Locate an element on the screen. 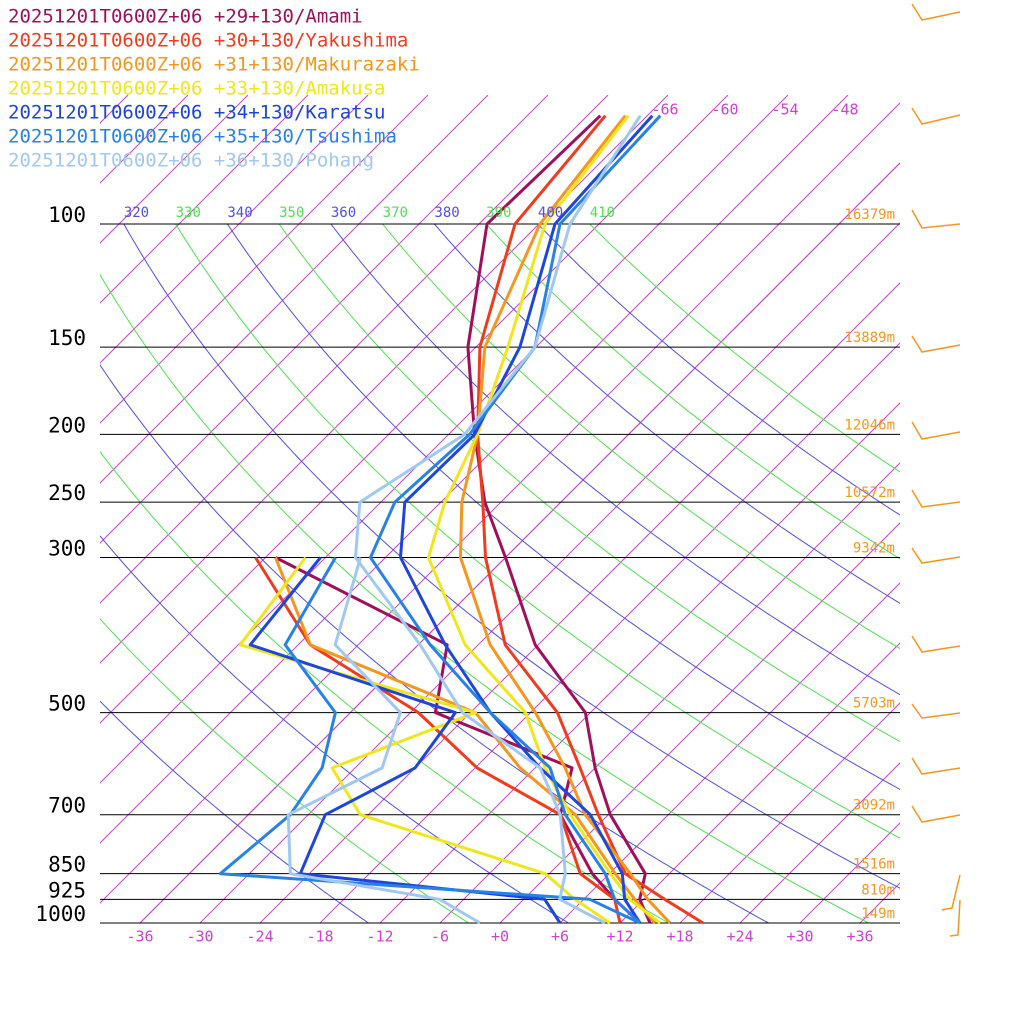  x-tick-label: -36 is located at coordinates (139, 937).